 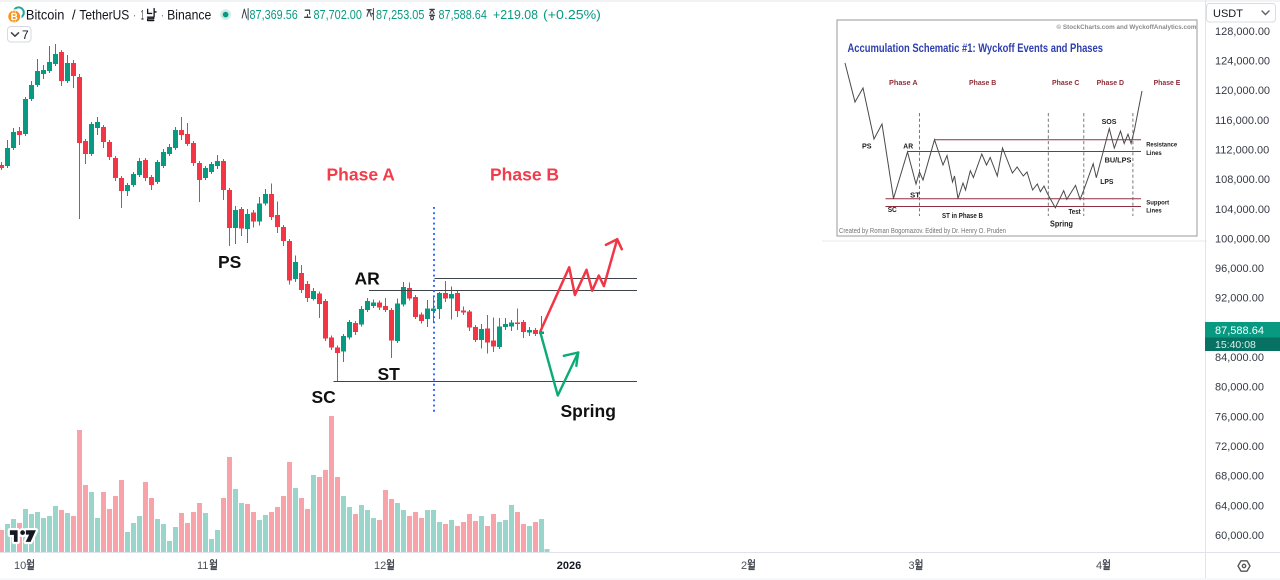 What do you see at coordinates (1242, 62) in the screenshot?
I see `svg-text: 124,000.00` at bounding box center [1242, 62].